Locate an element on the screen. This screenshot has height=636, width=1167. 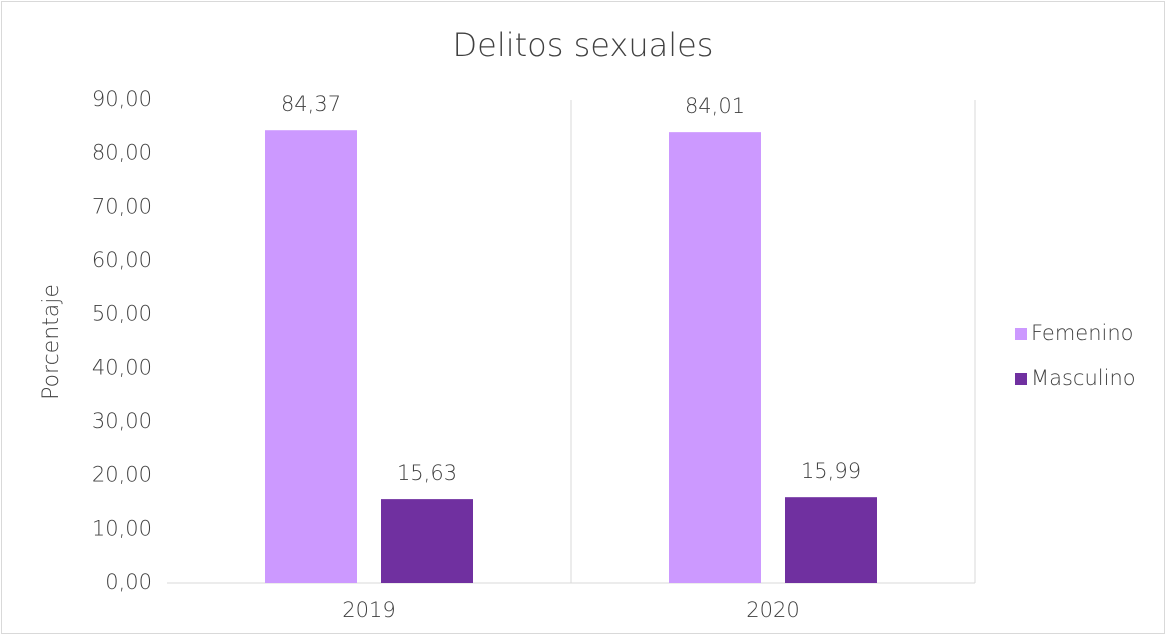
y-tick-label: 30,00 is located at coordinates (122, 421).